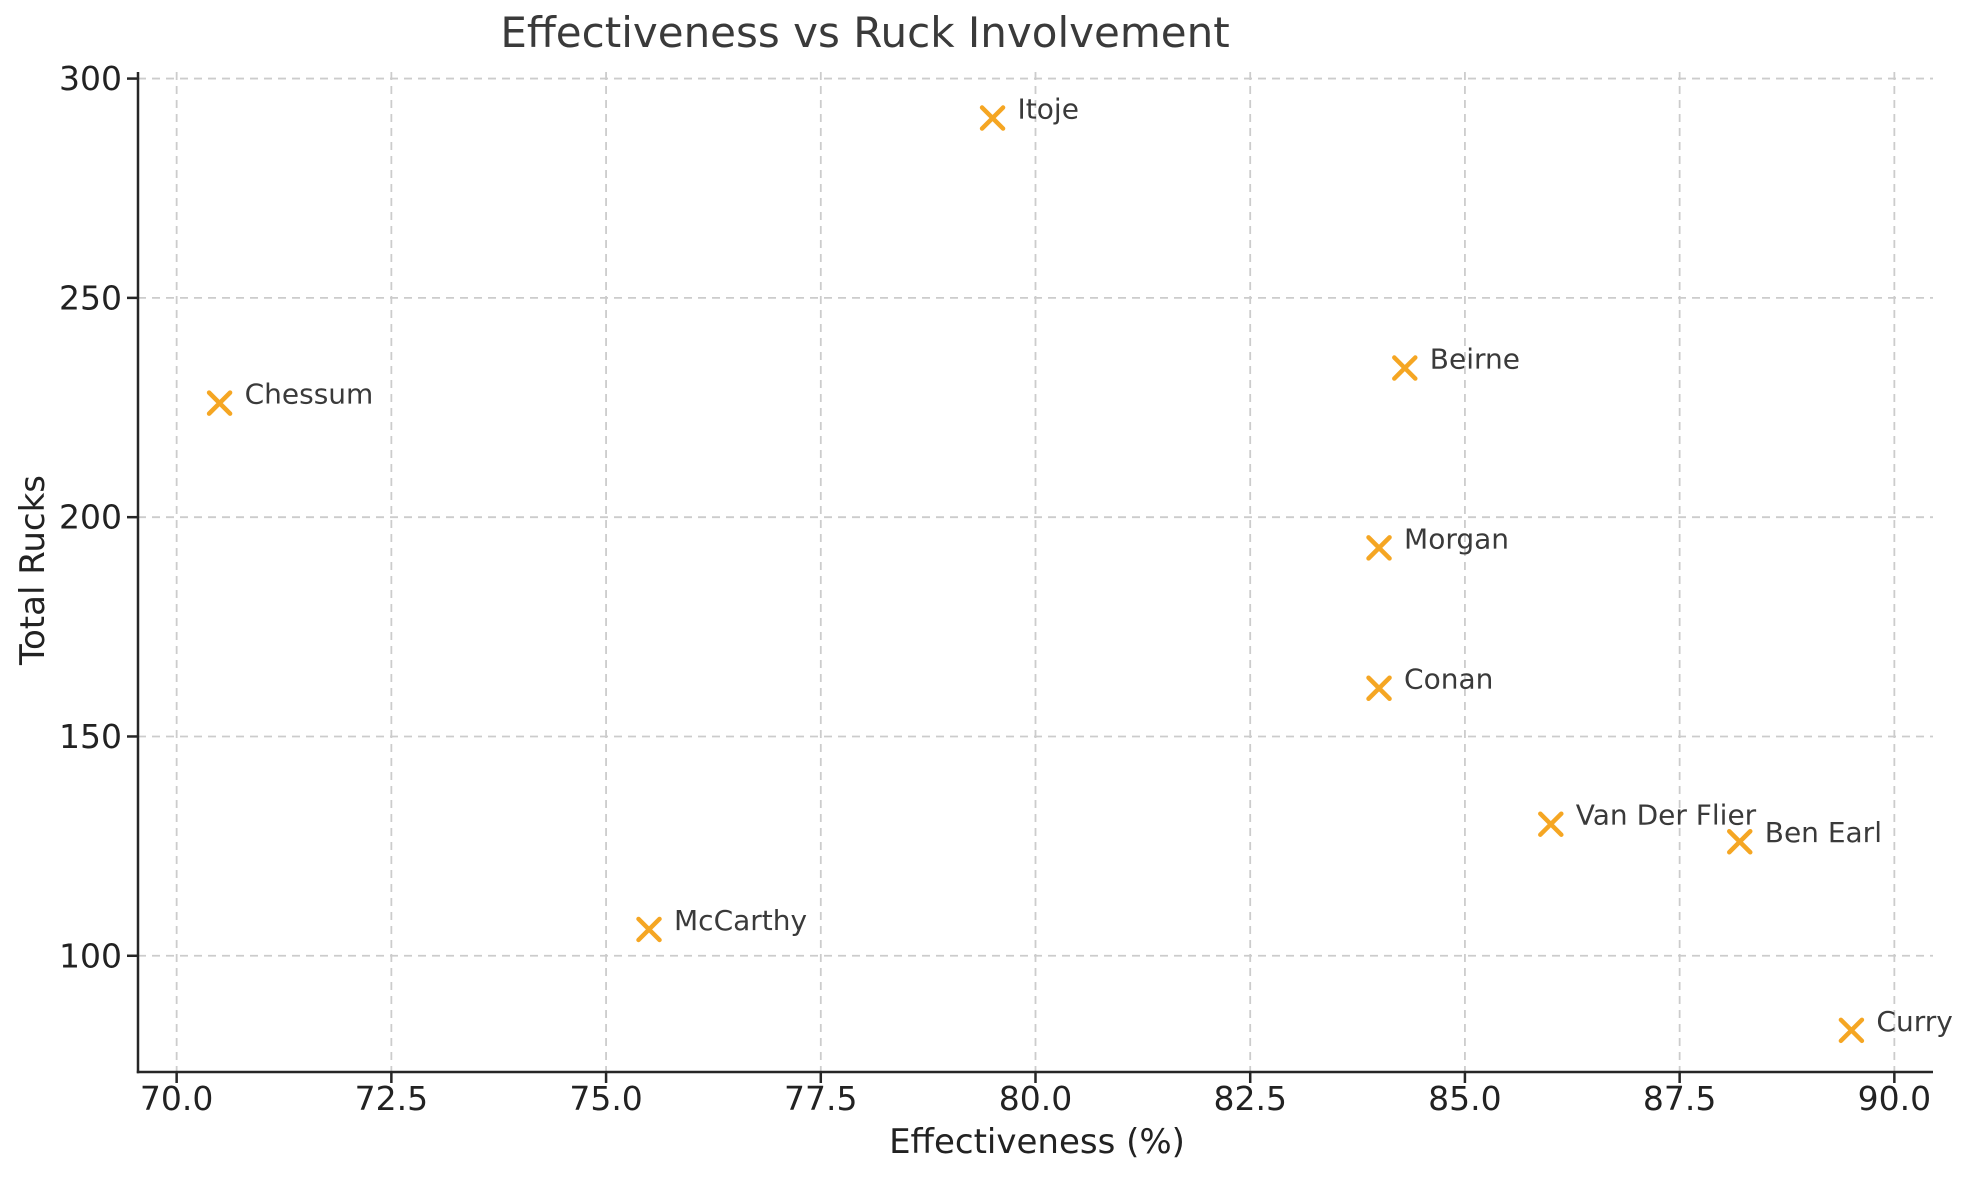 The width and height of the screenshot is (1972, 1180). I want to click on point-label-van-der-flier: Van Der Flier, so click(1666, 815).